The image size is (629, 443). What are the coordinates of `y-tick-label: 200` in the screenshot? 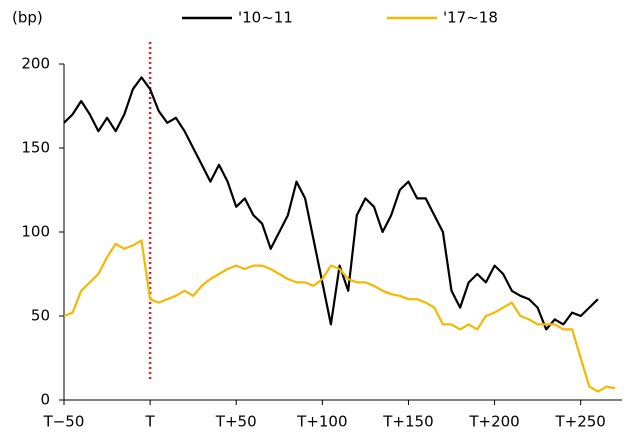 It's located at (35, 64).